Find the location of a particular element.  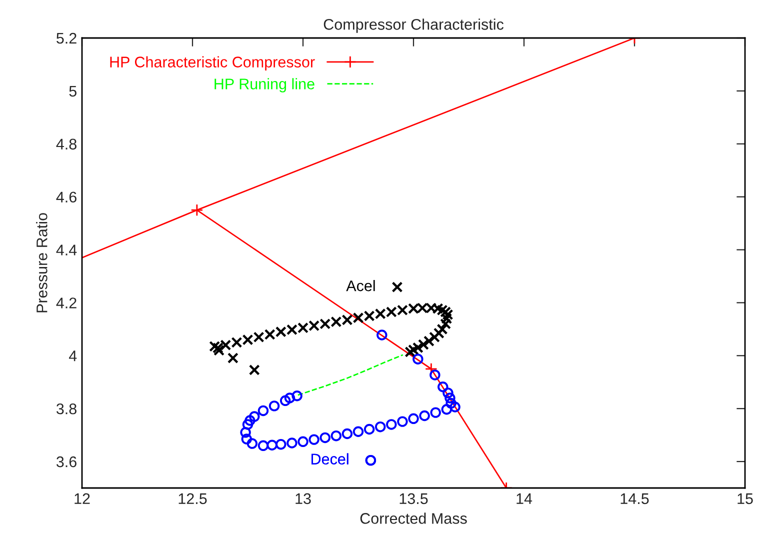

y-tick-label: 5 is located at coordinates (72, 91).